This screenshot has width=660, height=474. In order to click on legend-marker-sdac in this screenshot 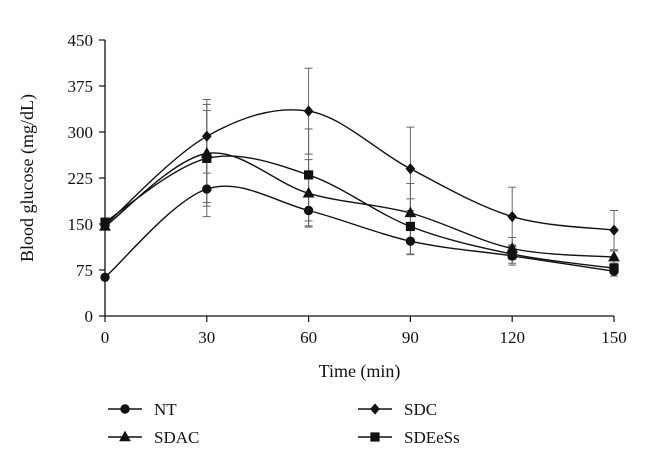, I will do `click(125, 436)`.